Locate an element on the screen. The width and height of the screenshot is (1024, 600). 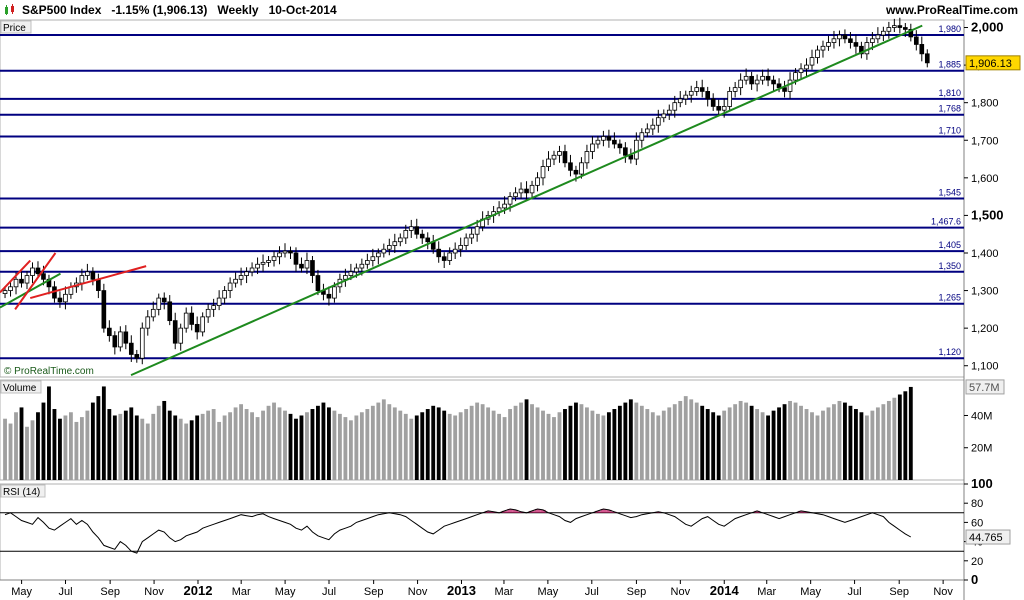
level-label: 1,885 is located at coordinates (949, 65).